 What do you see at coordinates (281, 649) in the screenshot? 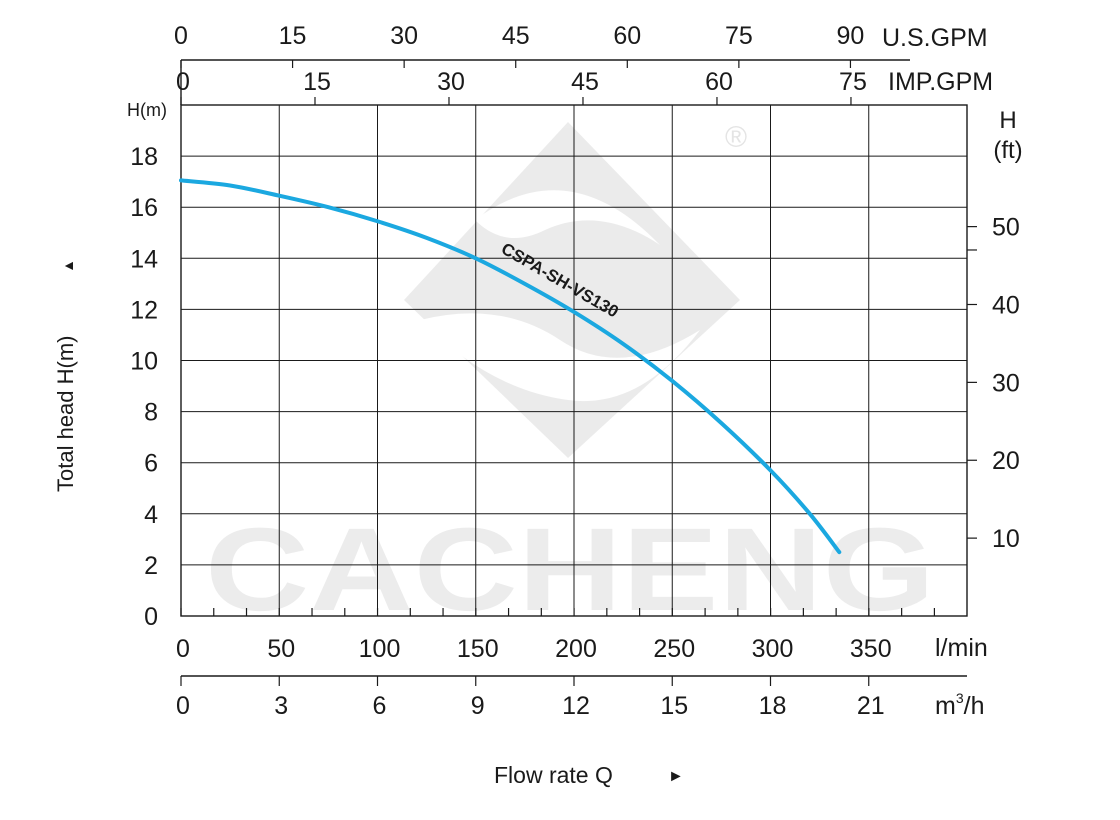
I see `x-tick-label-lpm: 50` at bounding box center [281, 649].